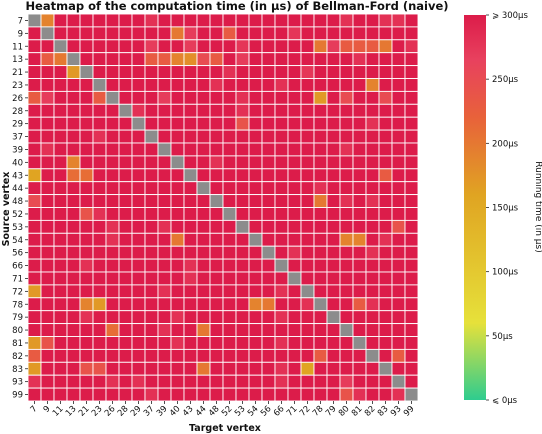 This screenshot has width=542, height=434. Describe the element at coordinates (502, 337) in the screenshot. I see `colorbar-tick-label: 50μs` at that location.